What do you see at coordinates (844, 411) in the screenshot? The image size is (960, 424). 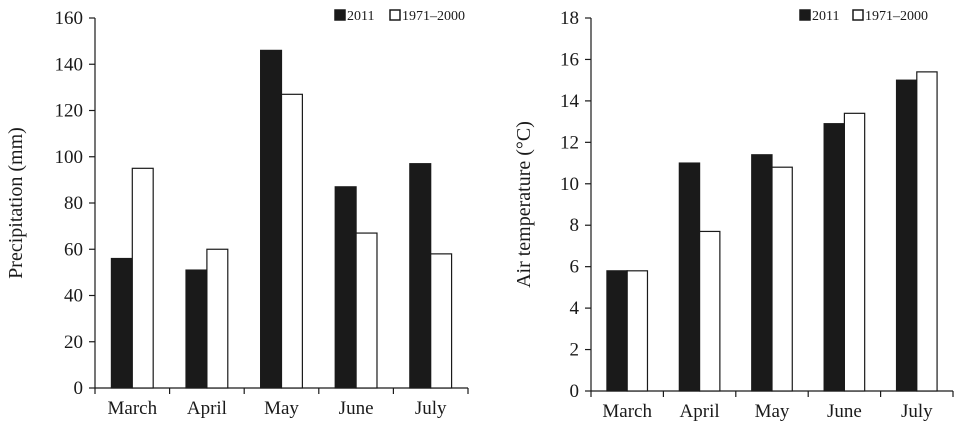 I see `temp-category-label: June` at bounding box center [844, 411].